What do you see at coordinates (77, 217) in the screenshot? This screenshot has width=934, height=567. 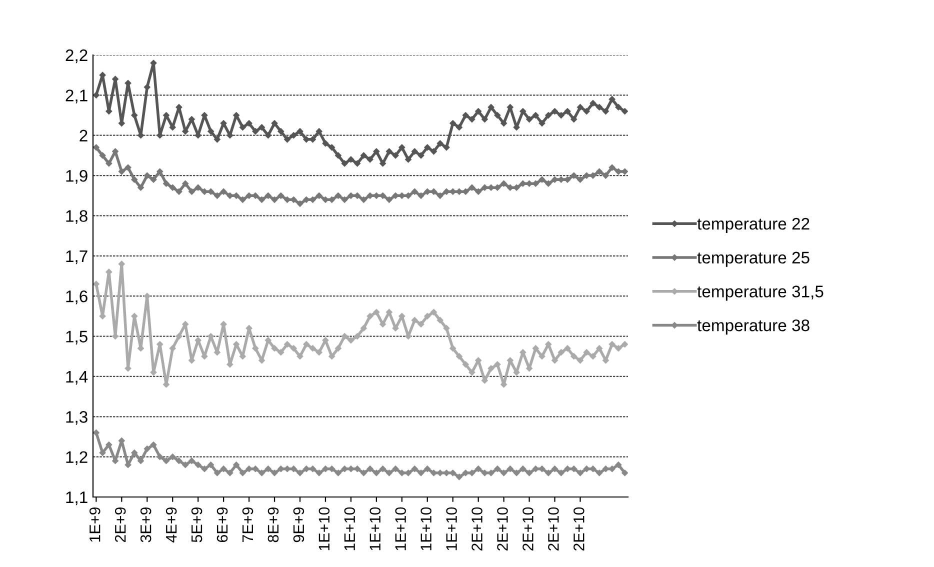 I see `y-tick-label: 1,8` at bounding box center [77, 217].